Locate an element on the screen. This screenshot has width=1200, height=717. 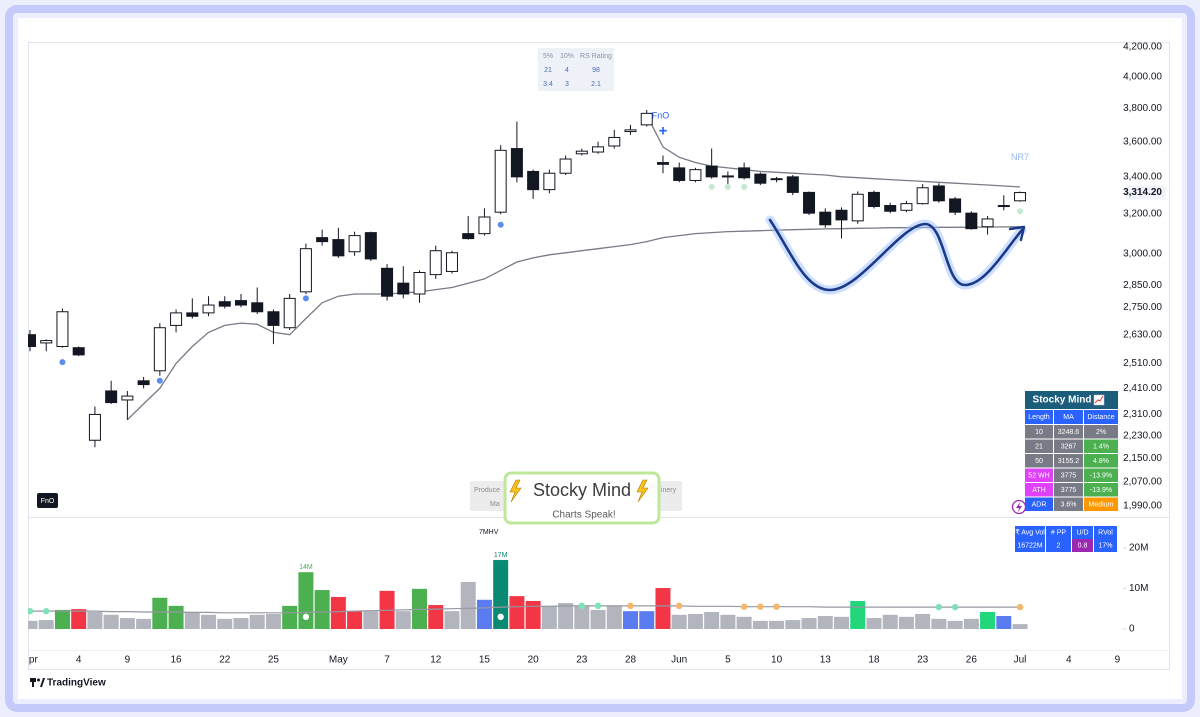
watermark-title: Stocky Mind is located at coordinates (582, 490).